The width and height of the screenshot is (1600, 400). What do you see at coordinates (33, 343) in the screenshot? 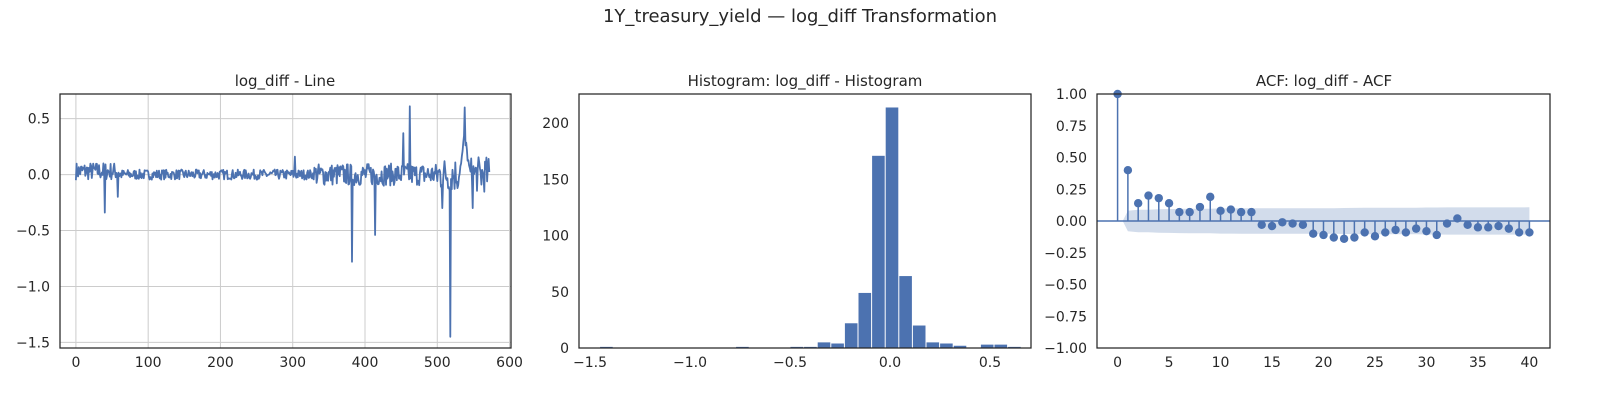
I see `line-panel-ytick-label: −1.5` at bounding box center [33, 343].